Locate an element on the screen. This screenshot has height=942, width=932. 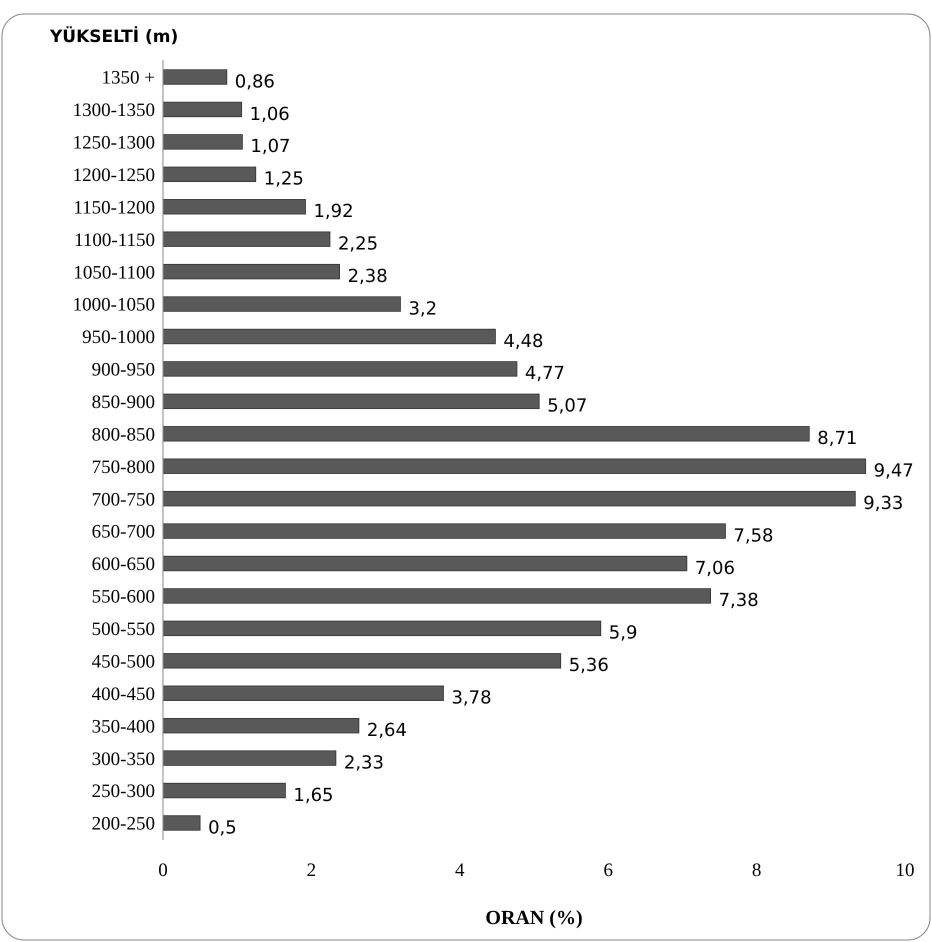
y-tick-label: 650-700 is located at coordinates (123, 532).